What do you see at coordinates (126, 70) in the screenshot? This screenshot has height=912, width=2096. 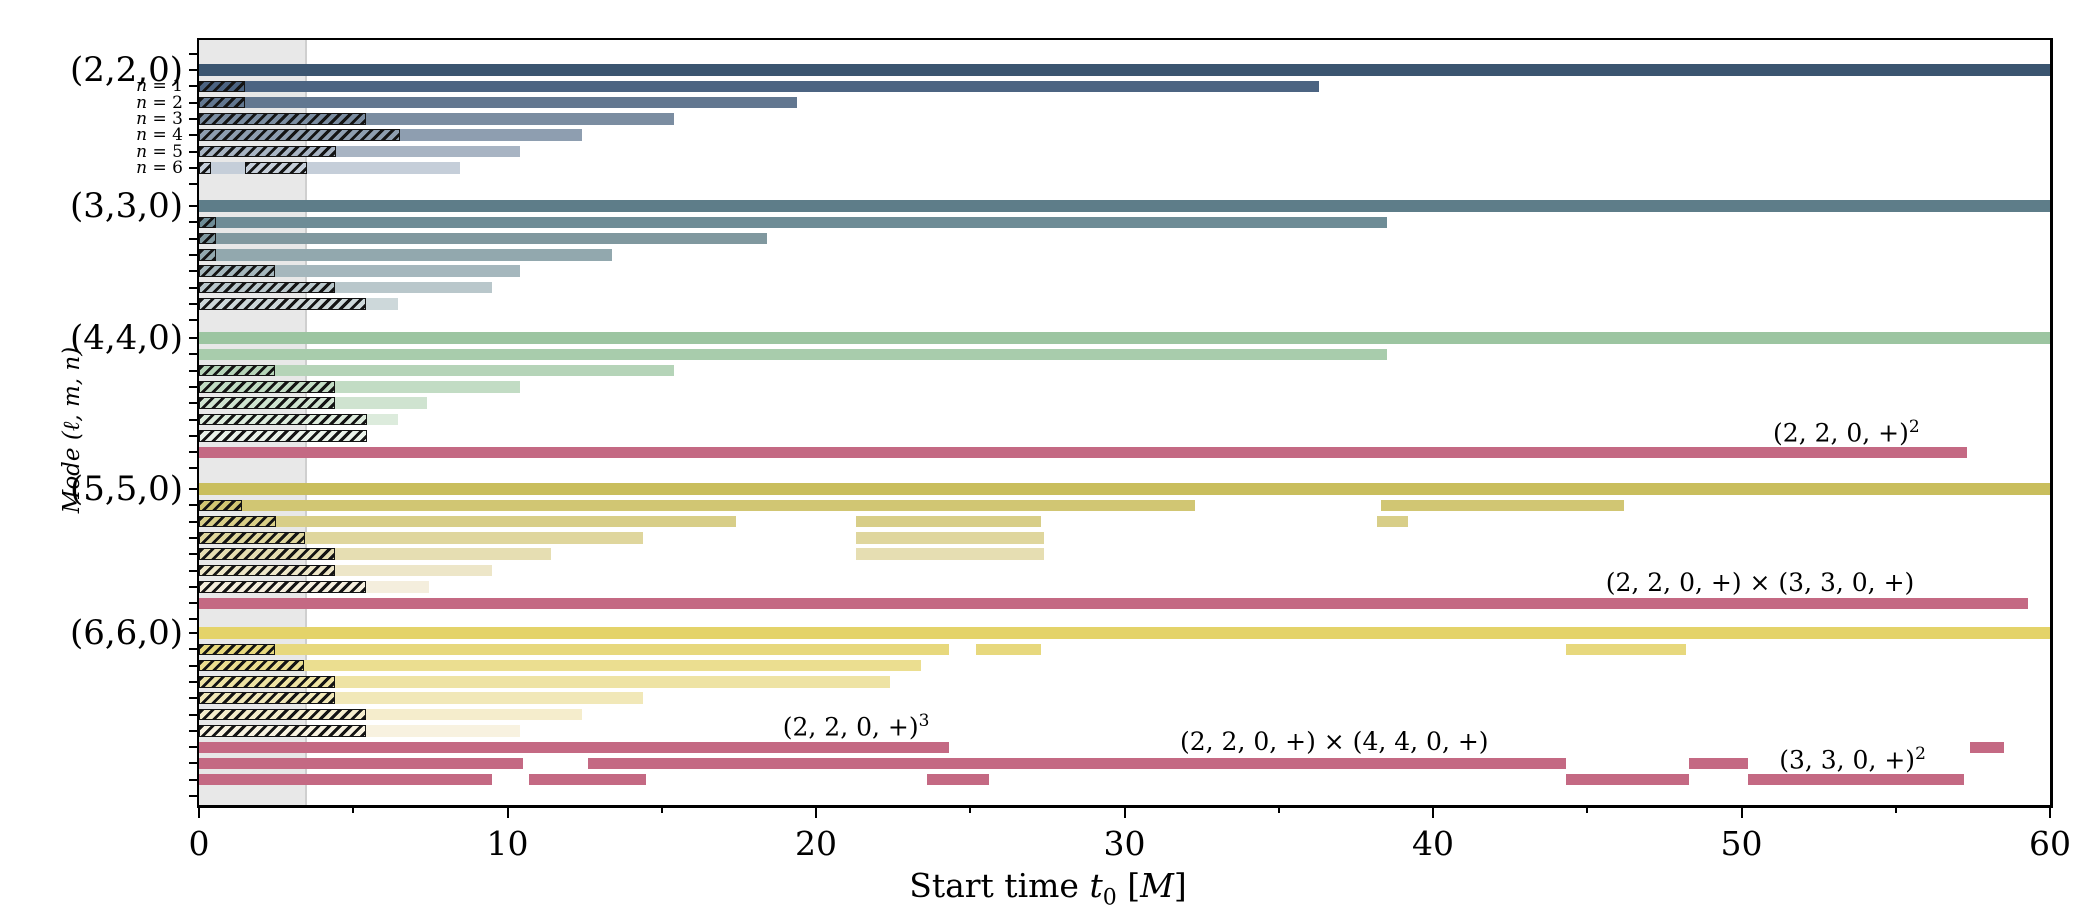 I see `group-label: (2,2,0)` at bounding box center [126, 70].